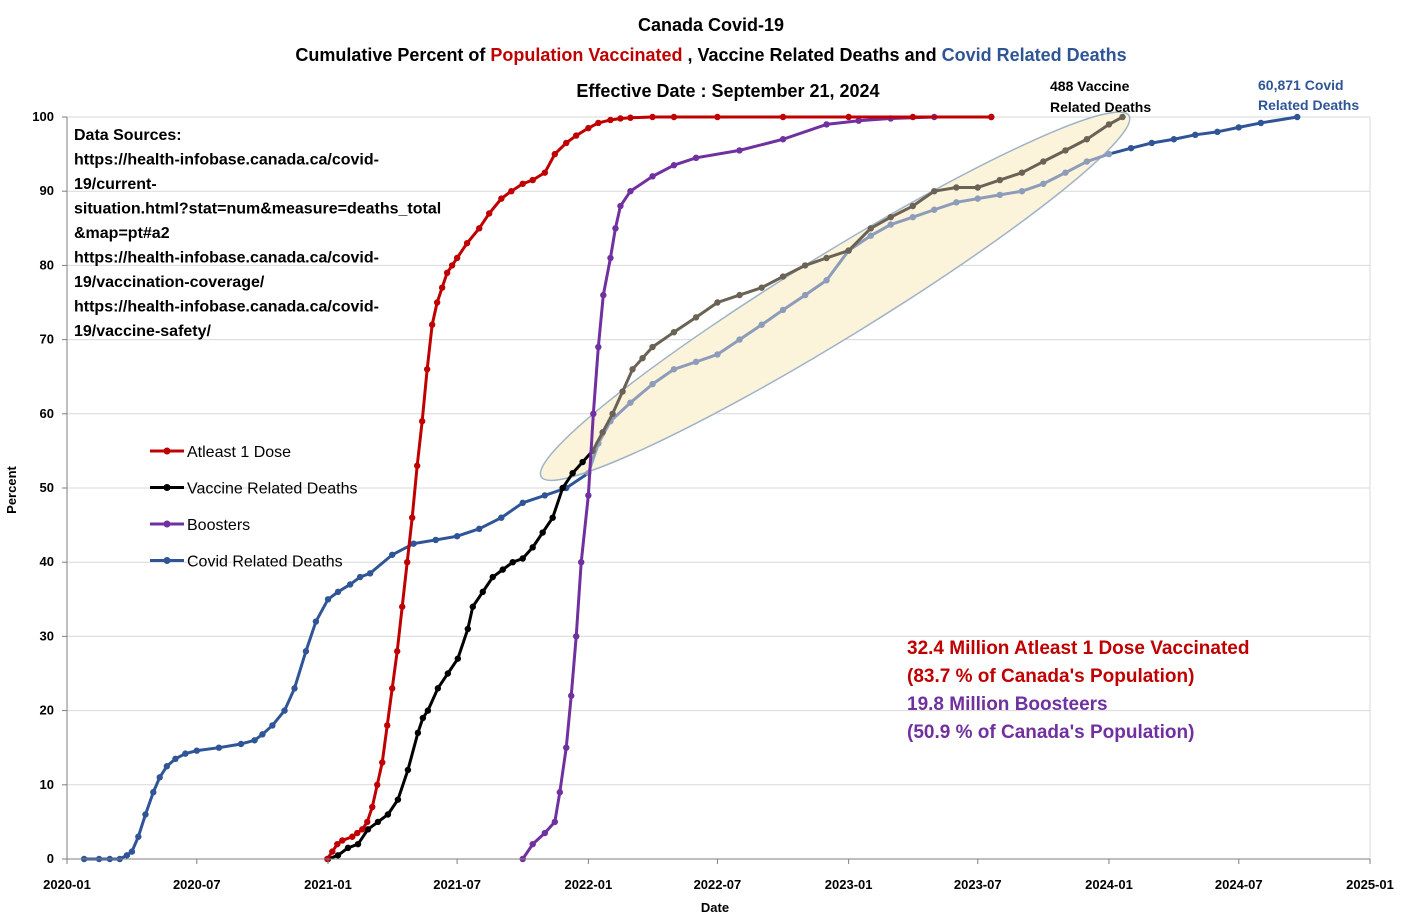 The image size is (1403, 919). What do you see at coordinates (1109, 884) in the screenshot?
I see `x-tick-label-8: 2024-01` at bounding box center [1109, 884].